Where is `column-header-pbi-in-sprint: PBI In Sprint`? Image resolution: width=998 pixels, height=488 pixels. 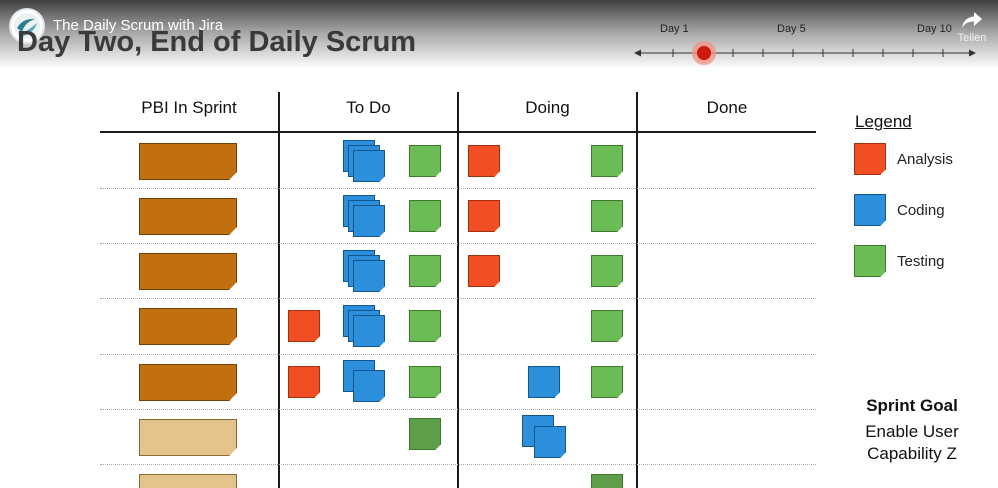 column-header-pbi-in-sprint: PBI In Sprint is located at coordinates (189, 107).